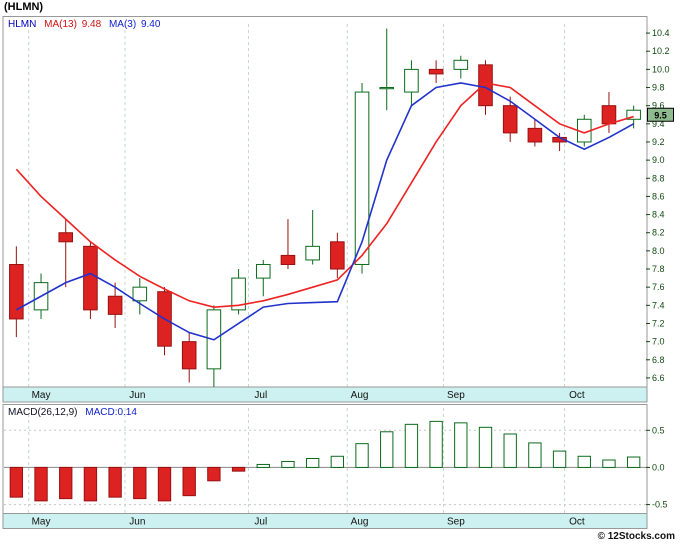 This screenshot has width=680, height=546. I want to click on price-axis-label: 8.4, so click(658, 215).